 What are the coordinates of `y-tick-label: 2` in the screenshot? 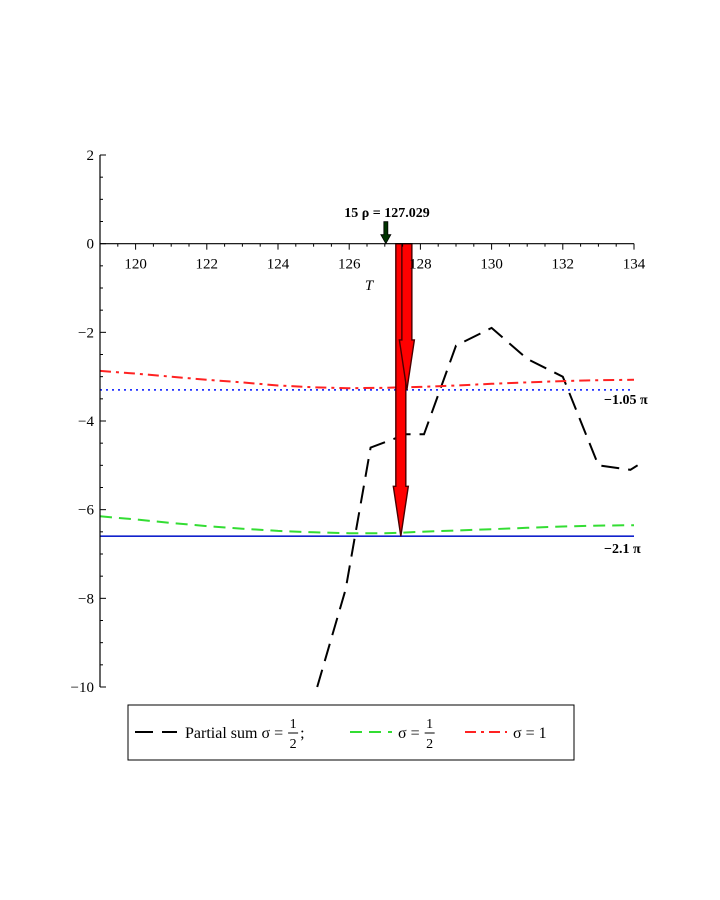 It's located at (91, 156).